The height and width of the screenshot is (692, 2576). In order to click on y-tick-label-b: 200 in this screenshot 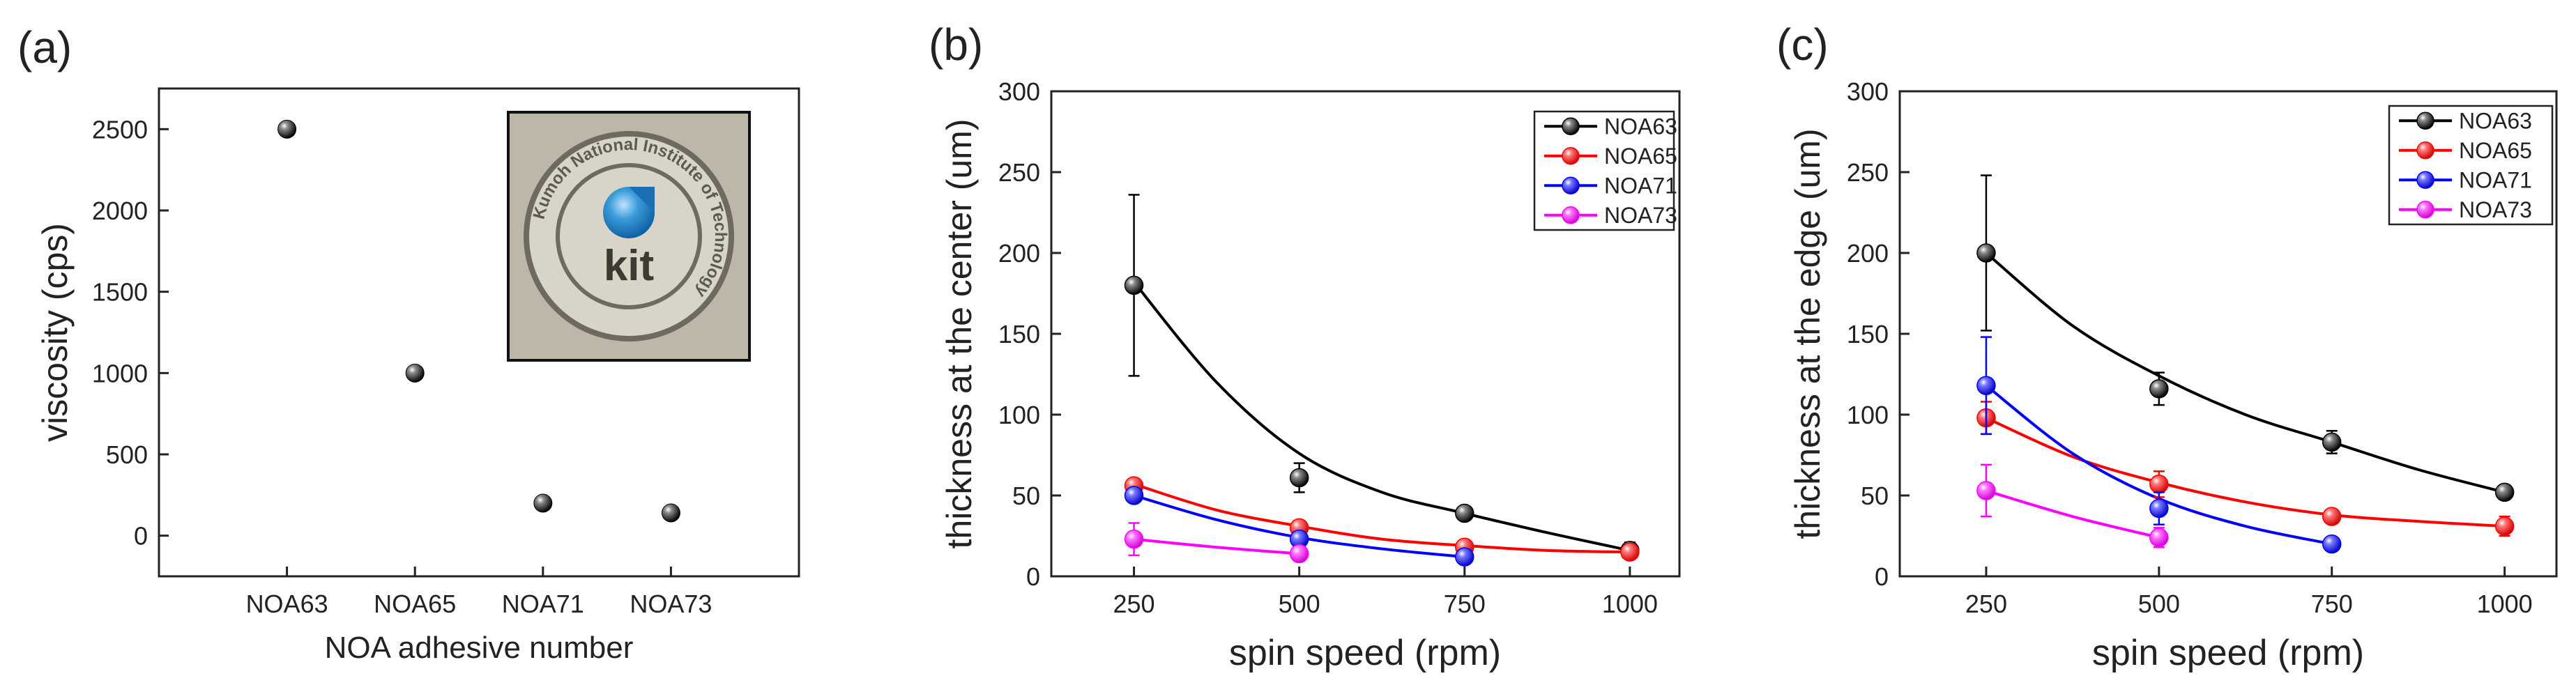, I will do `click(1019, 253)`.